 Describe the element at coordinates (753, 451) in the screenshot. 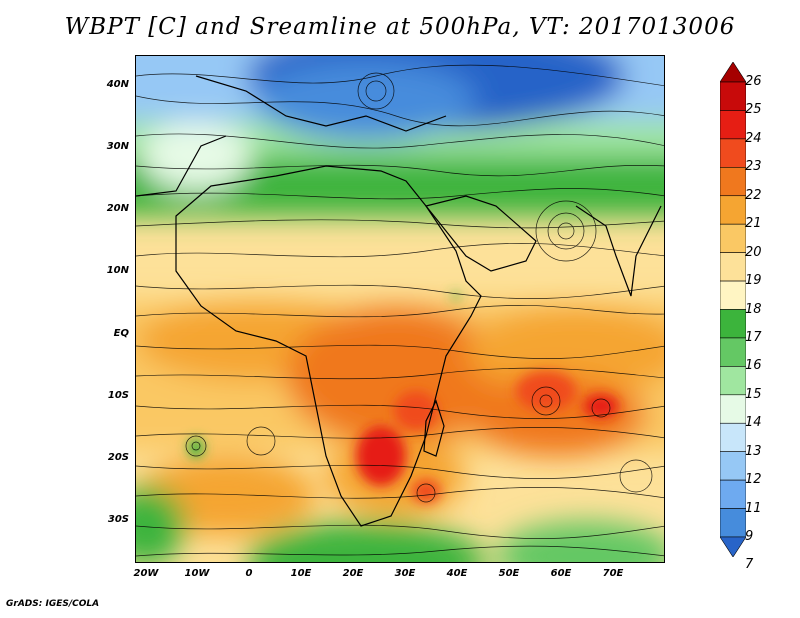

I see `colorbar-label: 13` at that location.